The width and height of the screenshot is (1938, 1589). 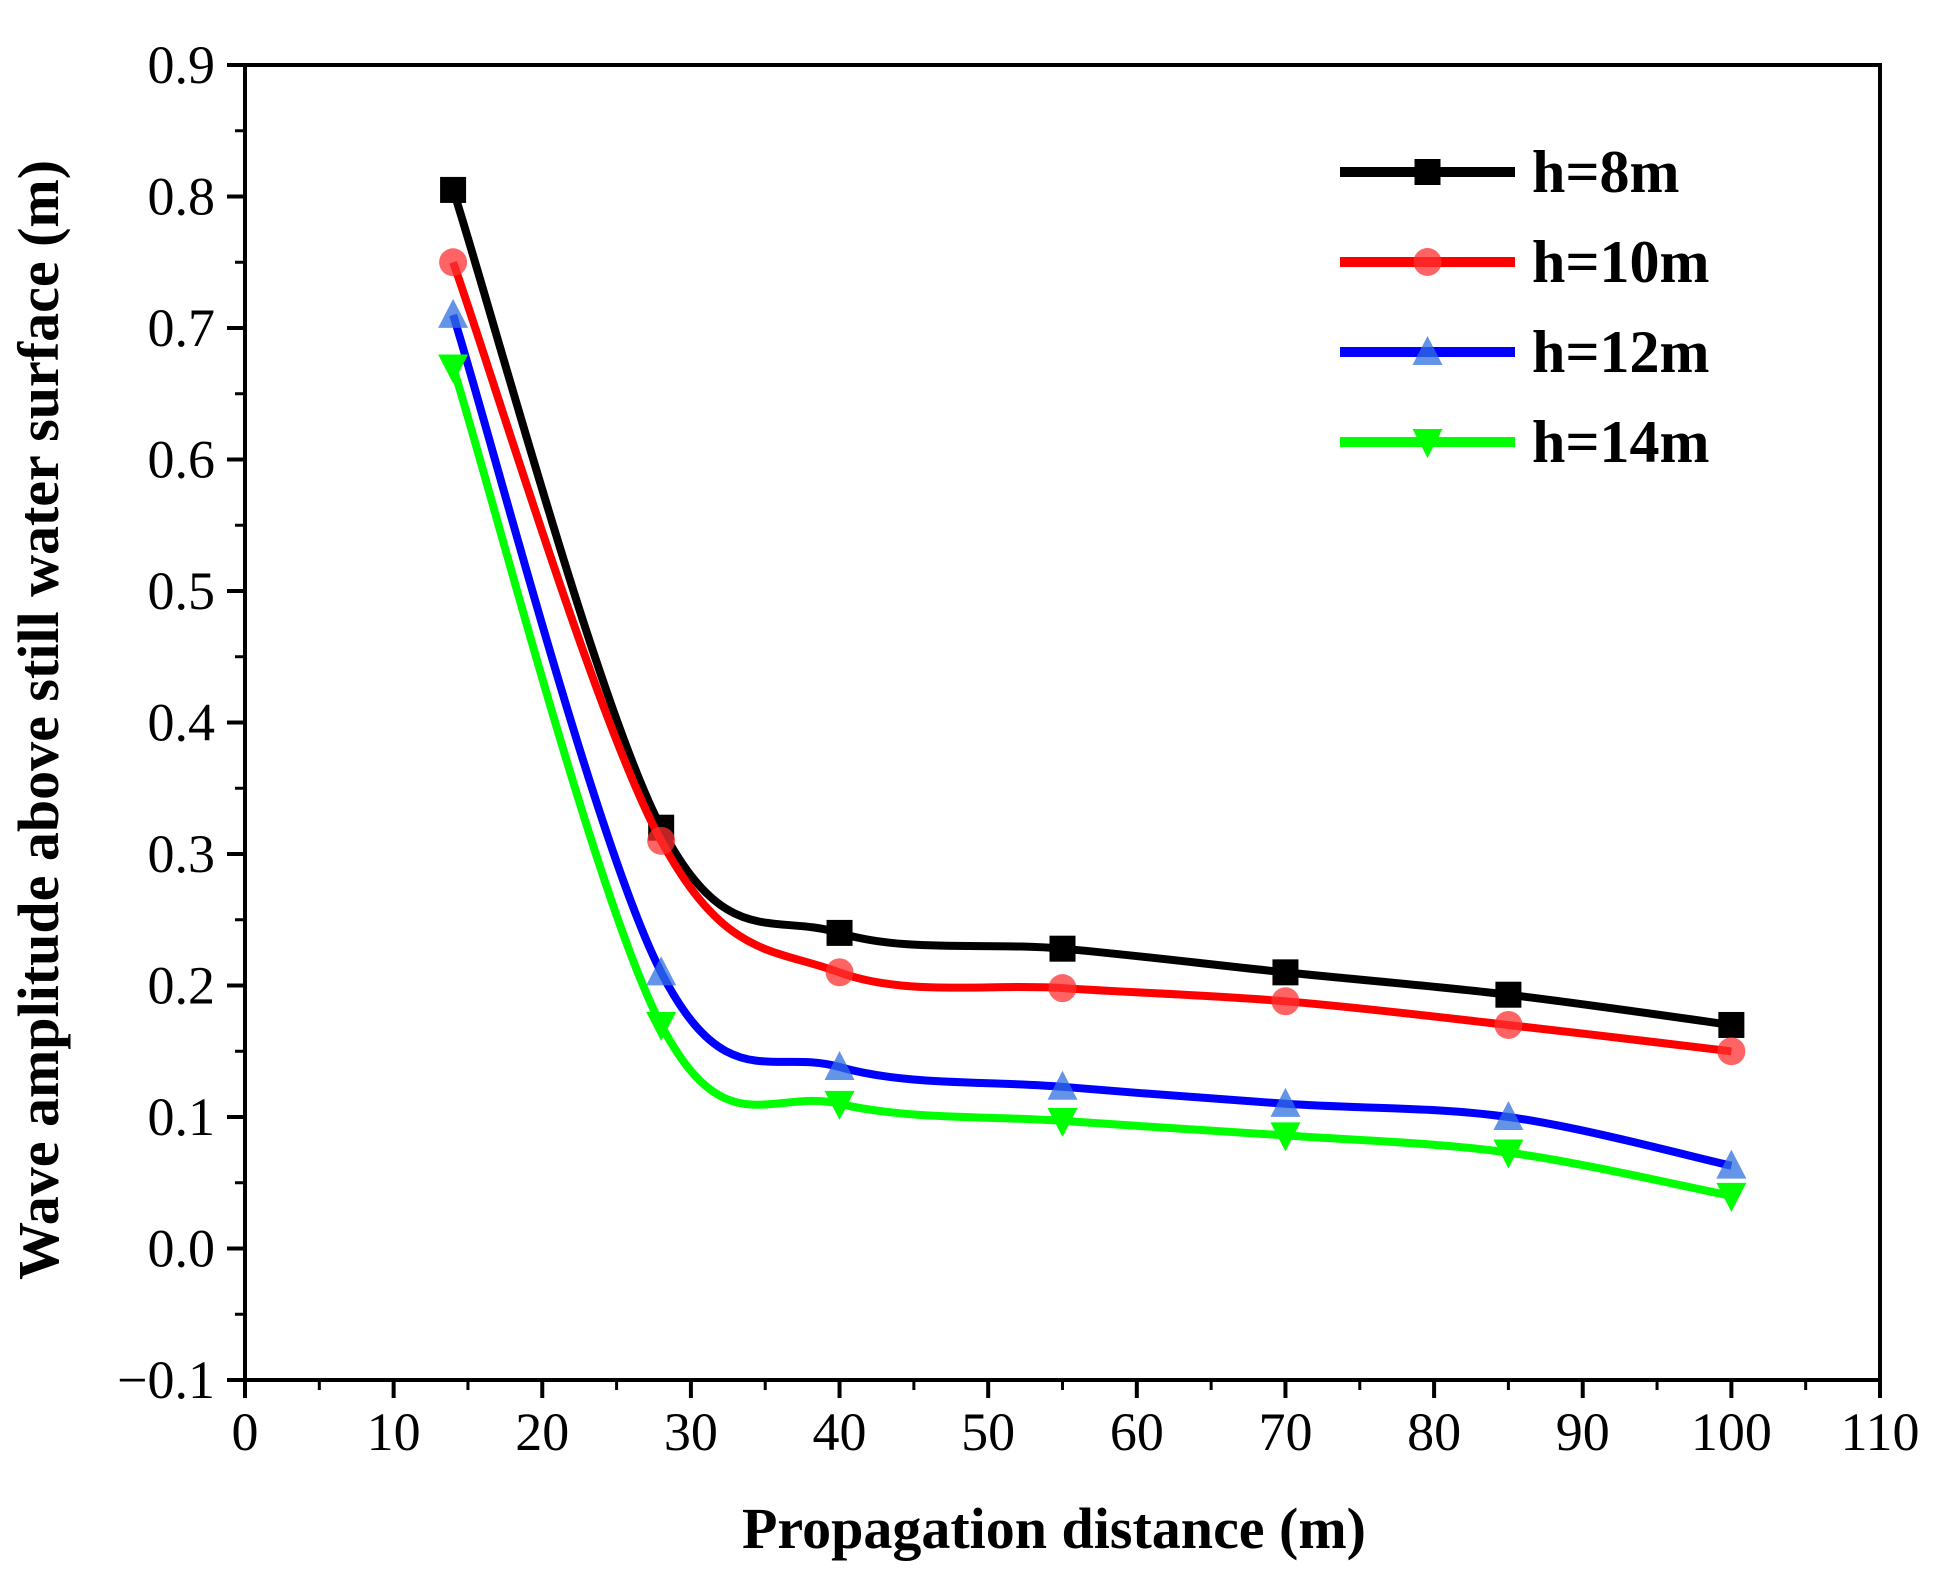 What do you see at coordinates (182, 591) in the screenshot?
I see `y-tick-label: 0.5` at bounding box center [182, 591].